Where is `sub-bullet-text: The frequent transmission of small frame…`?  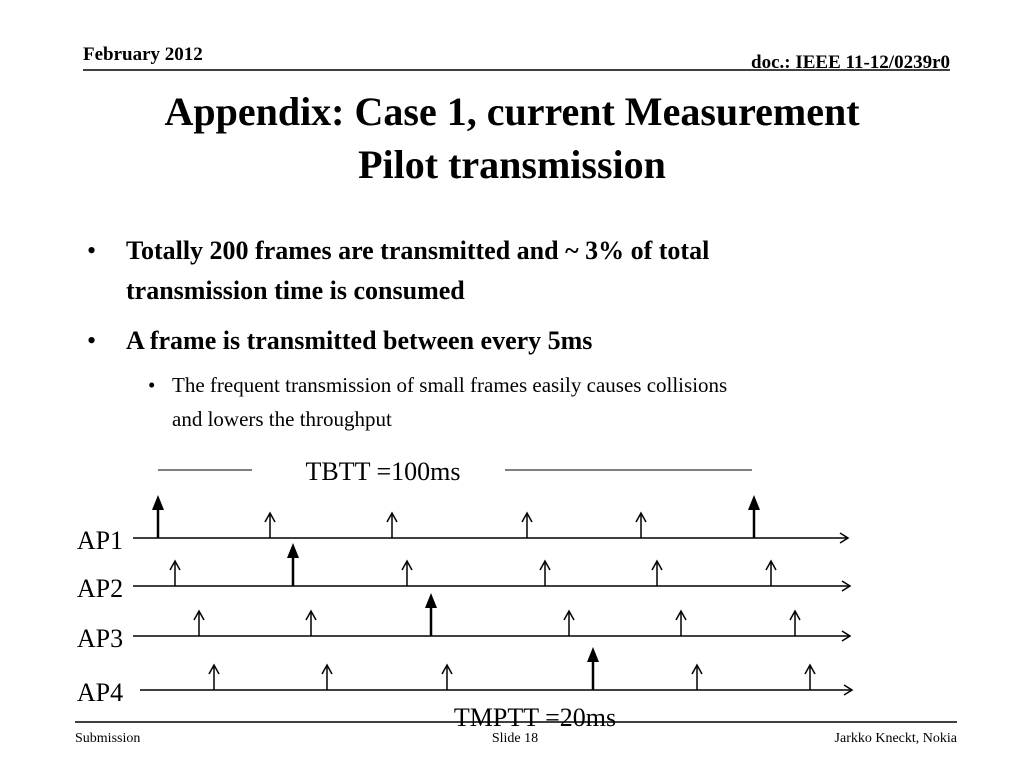
sub-bullet-text: The frequent transmission of small frame… is located at coordinates (449, 385).